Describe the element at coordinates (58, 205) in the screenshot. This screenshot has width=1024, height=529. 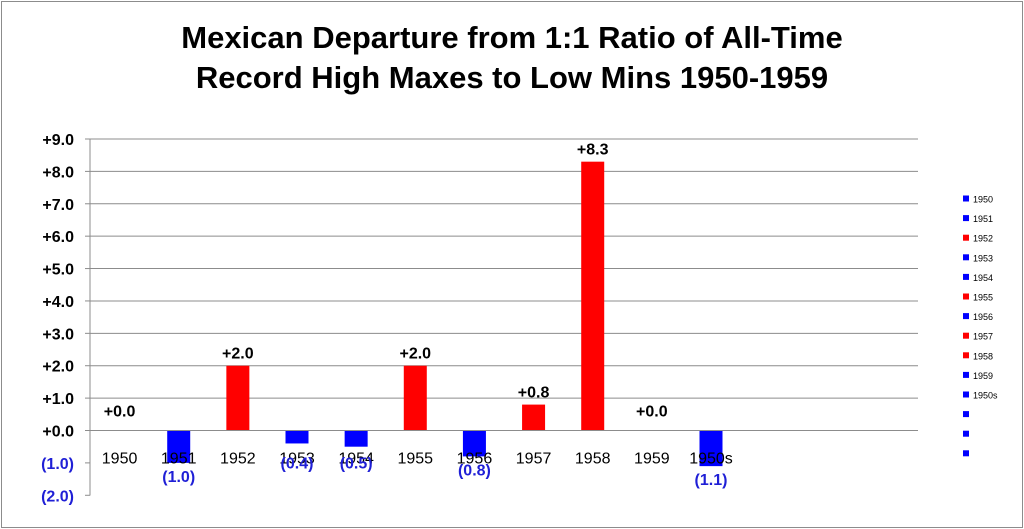
I see `y-tick-label: +7.0` at that location.